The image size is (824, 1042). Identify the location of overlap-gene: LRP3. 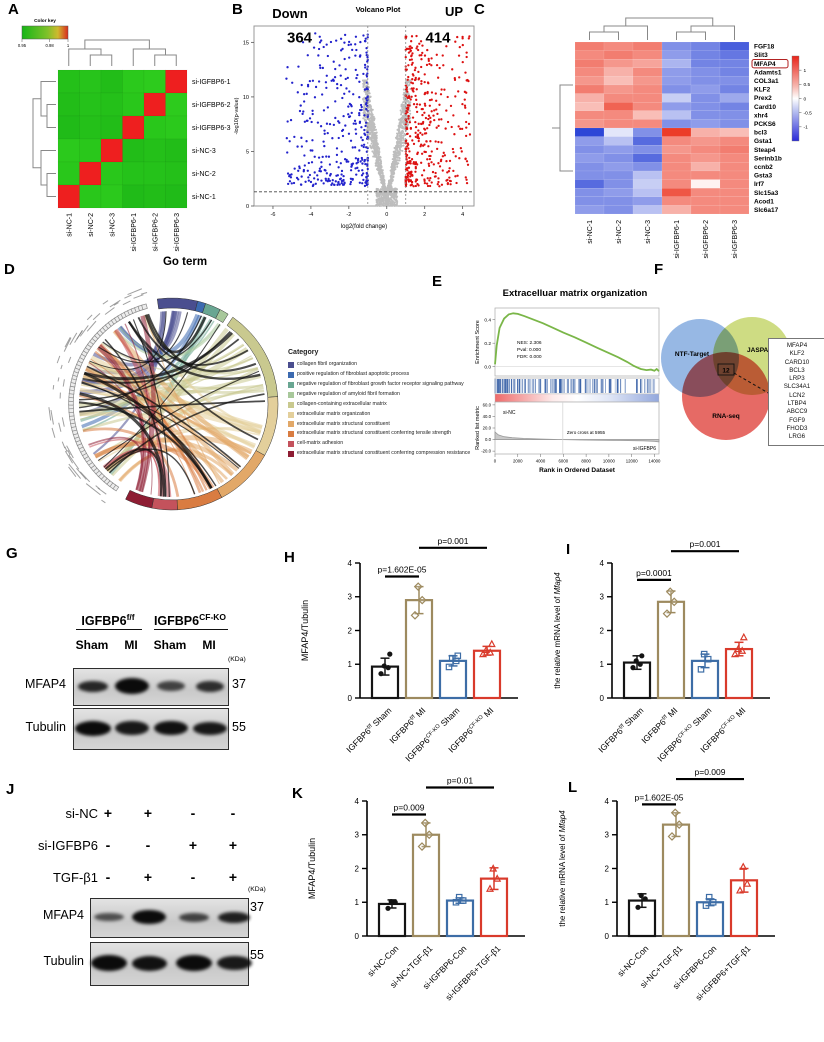
(797, 379).